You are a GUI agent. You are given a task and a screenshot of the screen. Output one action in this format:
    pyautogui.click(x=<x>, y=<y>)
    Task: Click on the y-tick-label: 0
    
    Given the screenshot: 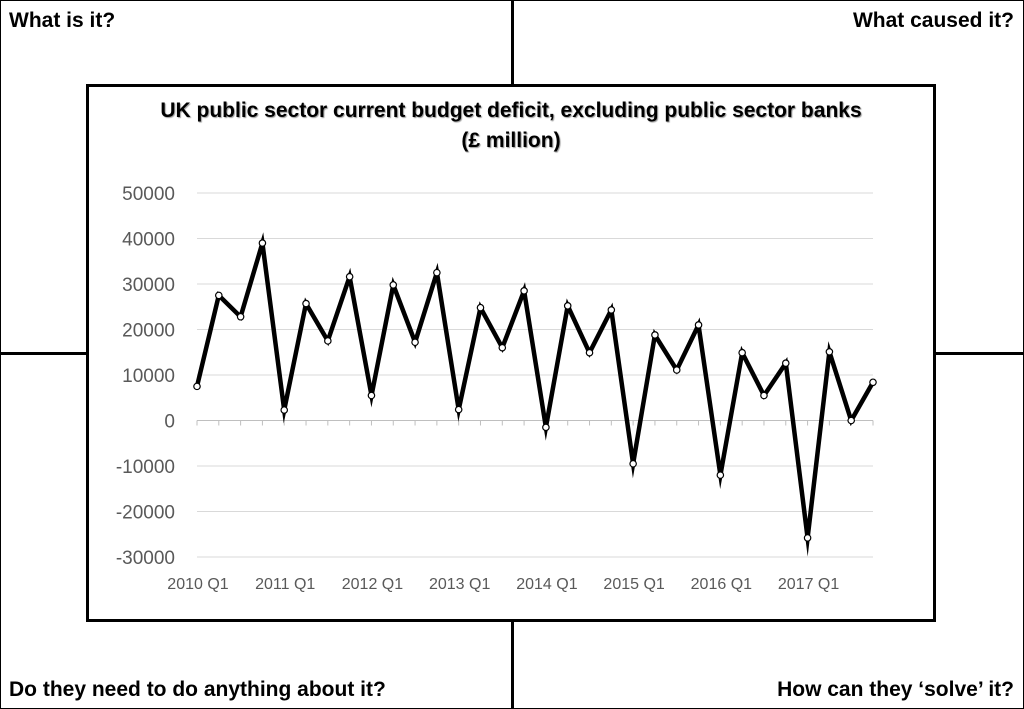 What is the action you would take?
    pyautogui.click(x=169, y=422)
    